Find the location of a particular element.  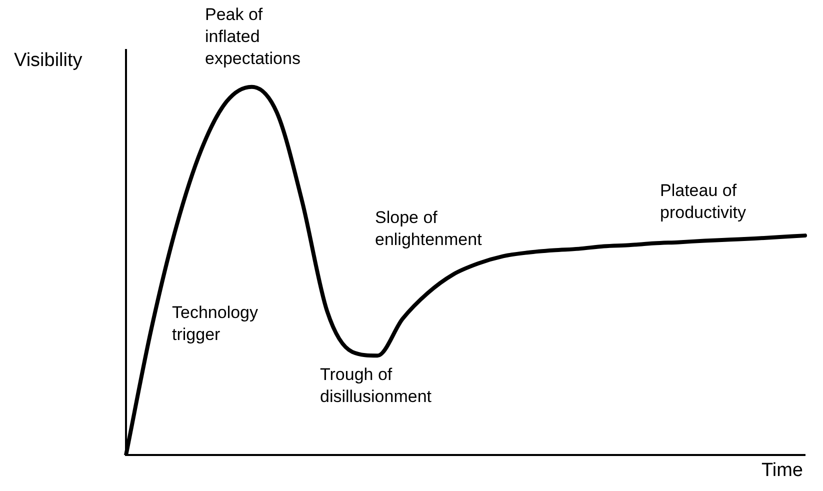

text: Peak of inflated expectations is located at coordinates (253, 37).